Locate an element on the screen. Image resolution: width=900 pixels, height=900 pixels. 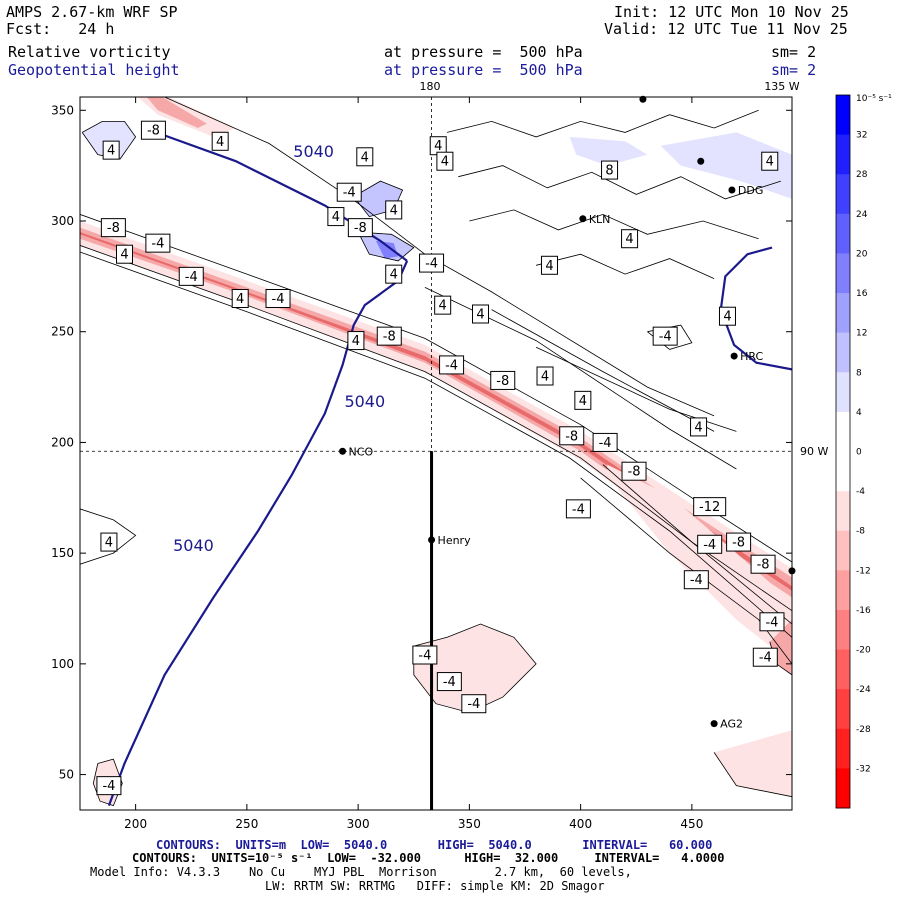
contour-label-2: 4 is located at coordinates (220, 141).